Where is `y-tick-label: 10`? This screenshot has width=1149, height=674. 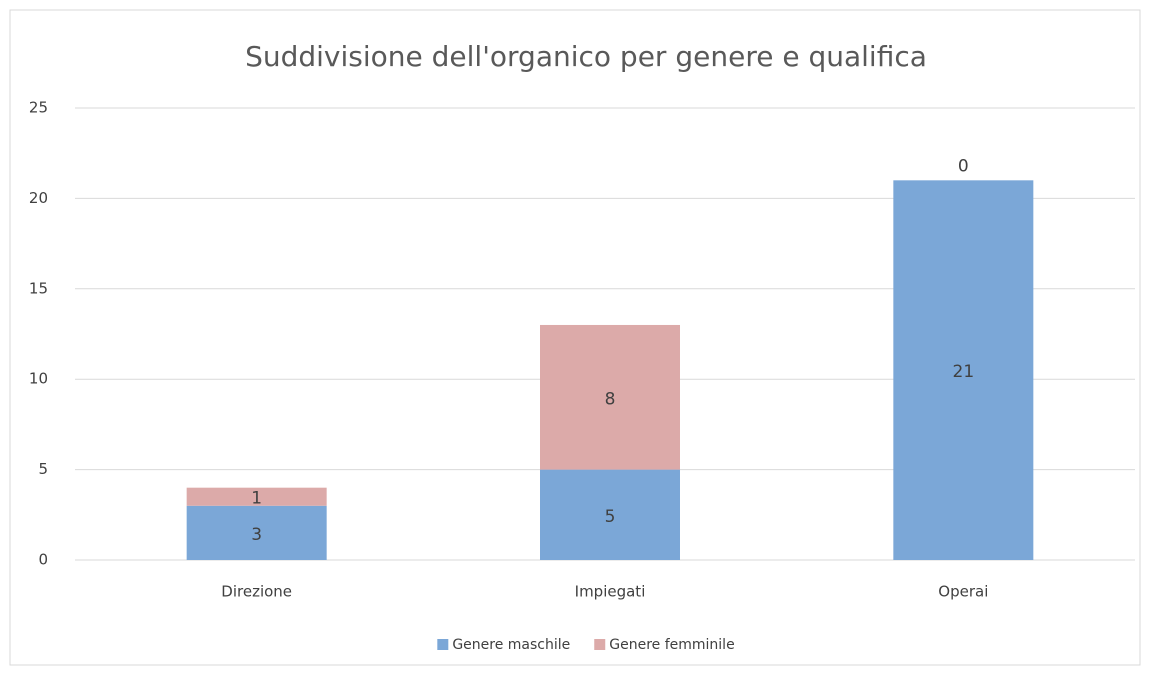
y-tick-label: 10 is located at coordinates (38, 379).